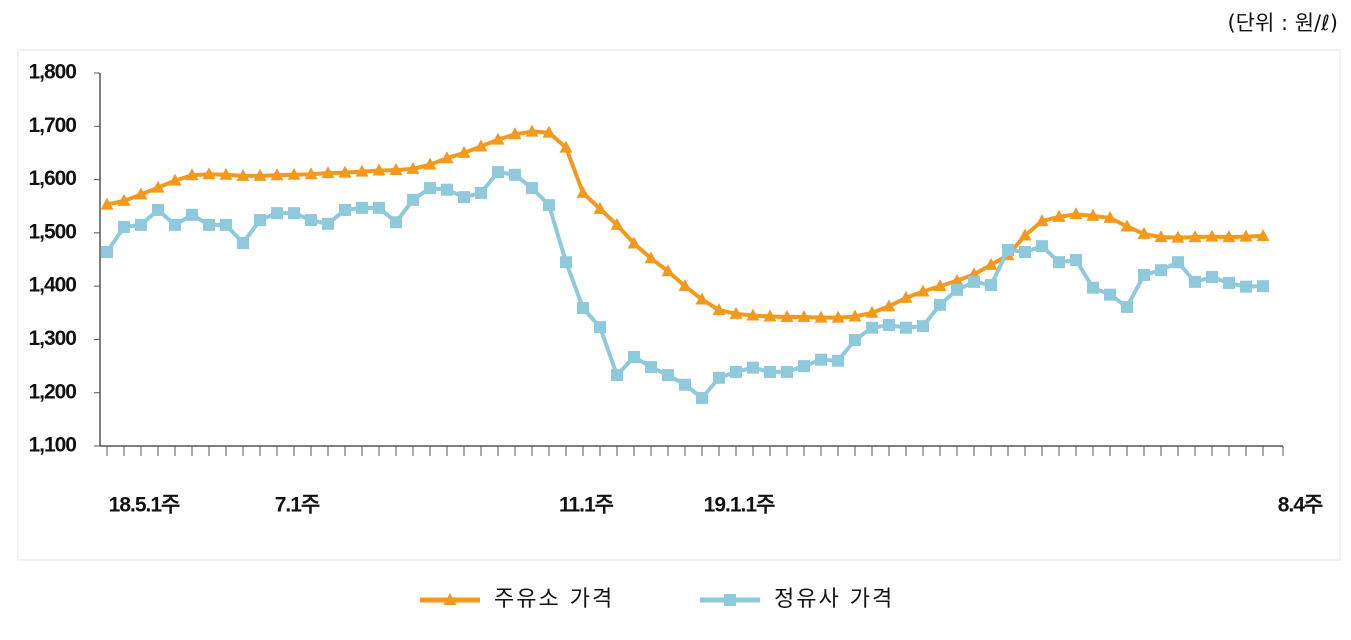  What do you see at coordinates (52, 72) in the screenshot?
I see `y-tick-label: 1,800` at bounding box center [52, 72].